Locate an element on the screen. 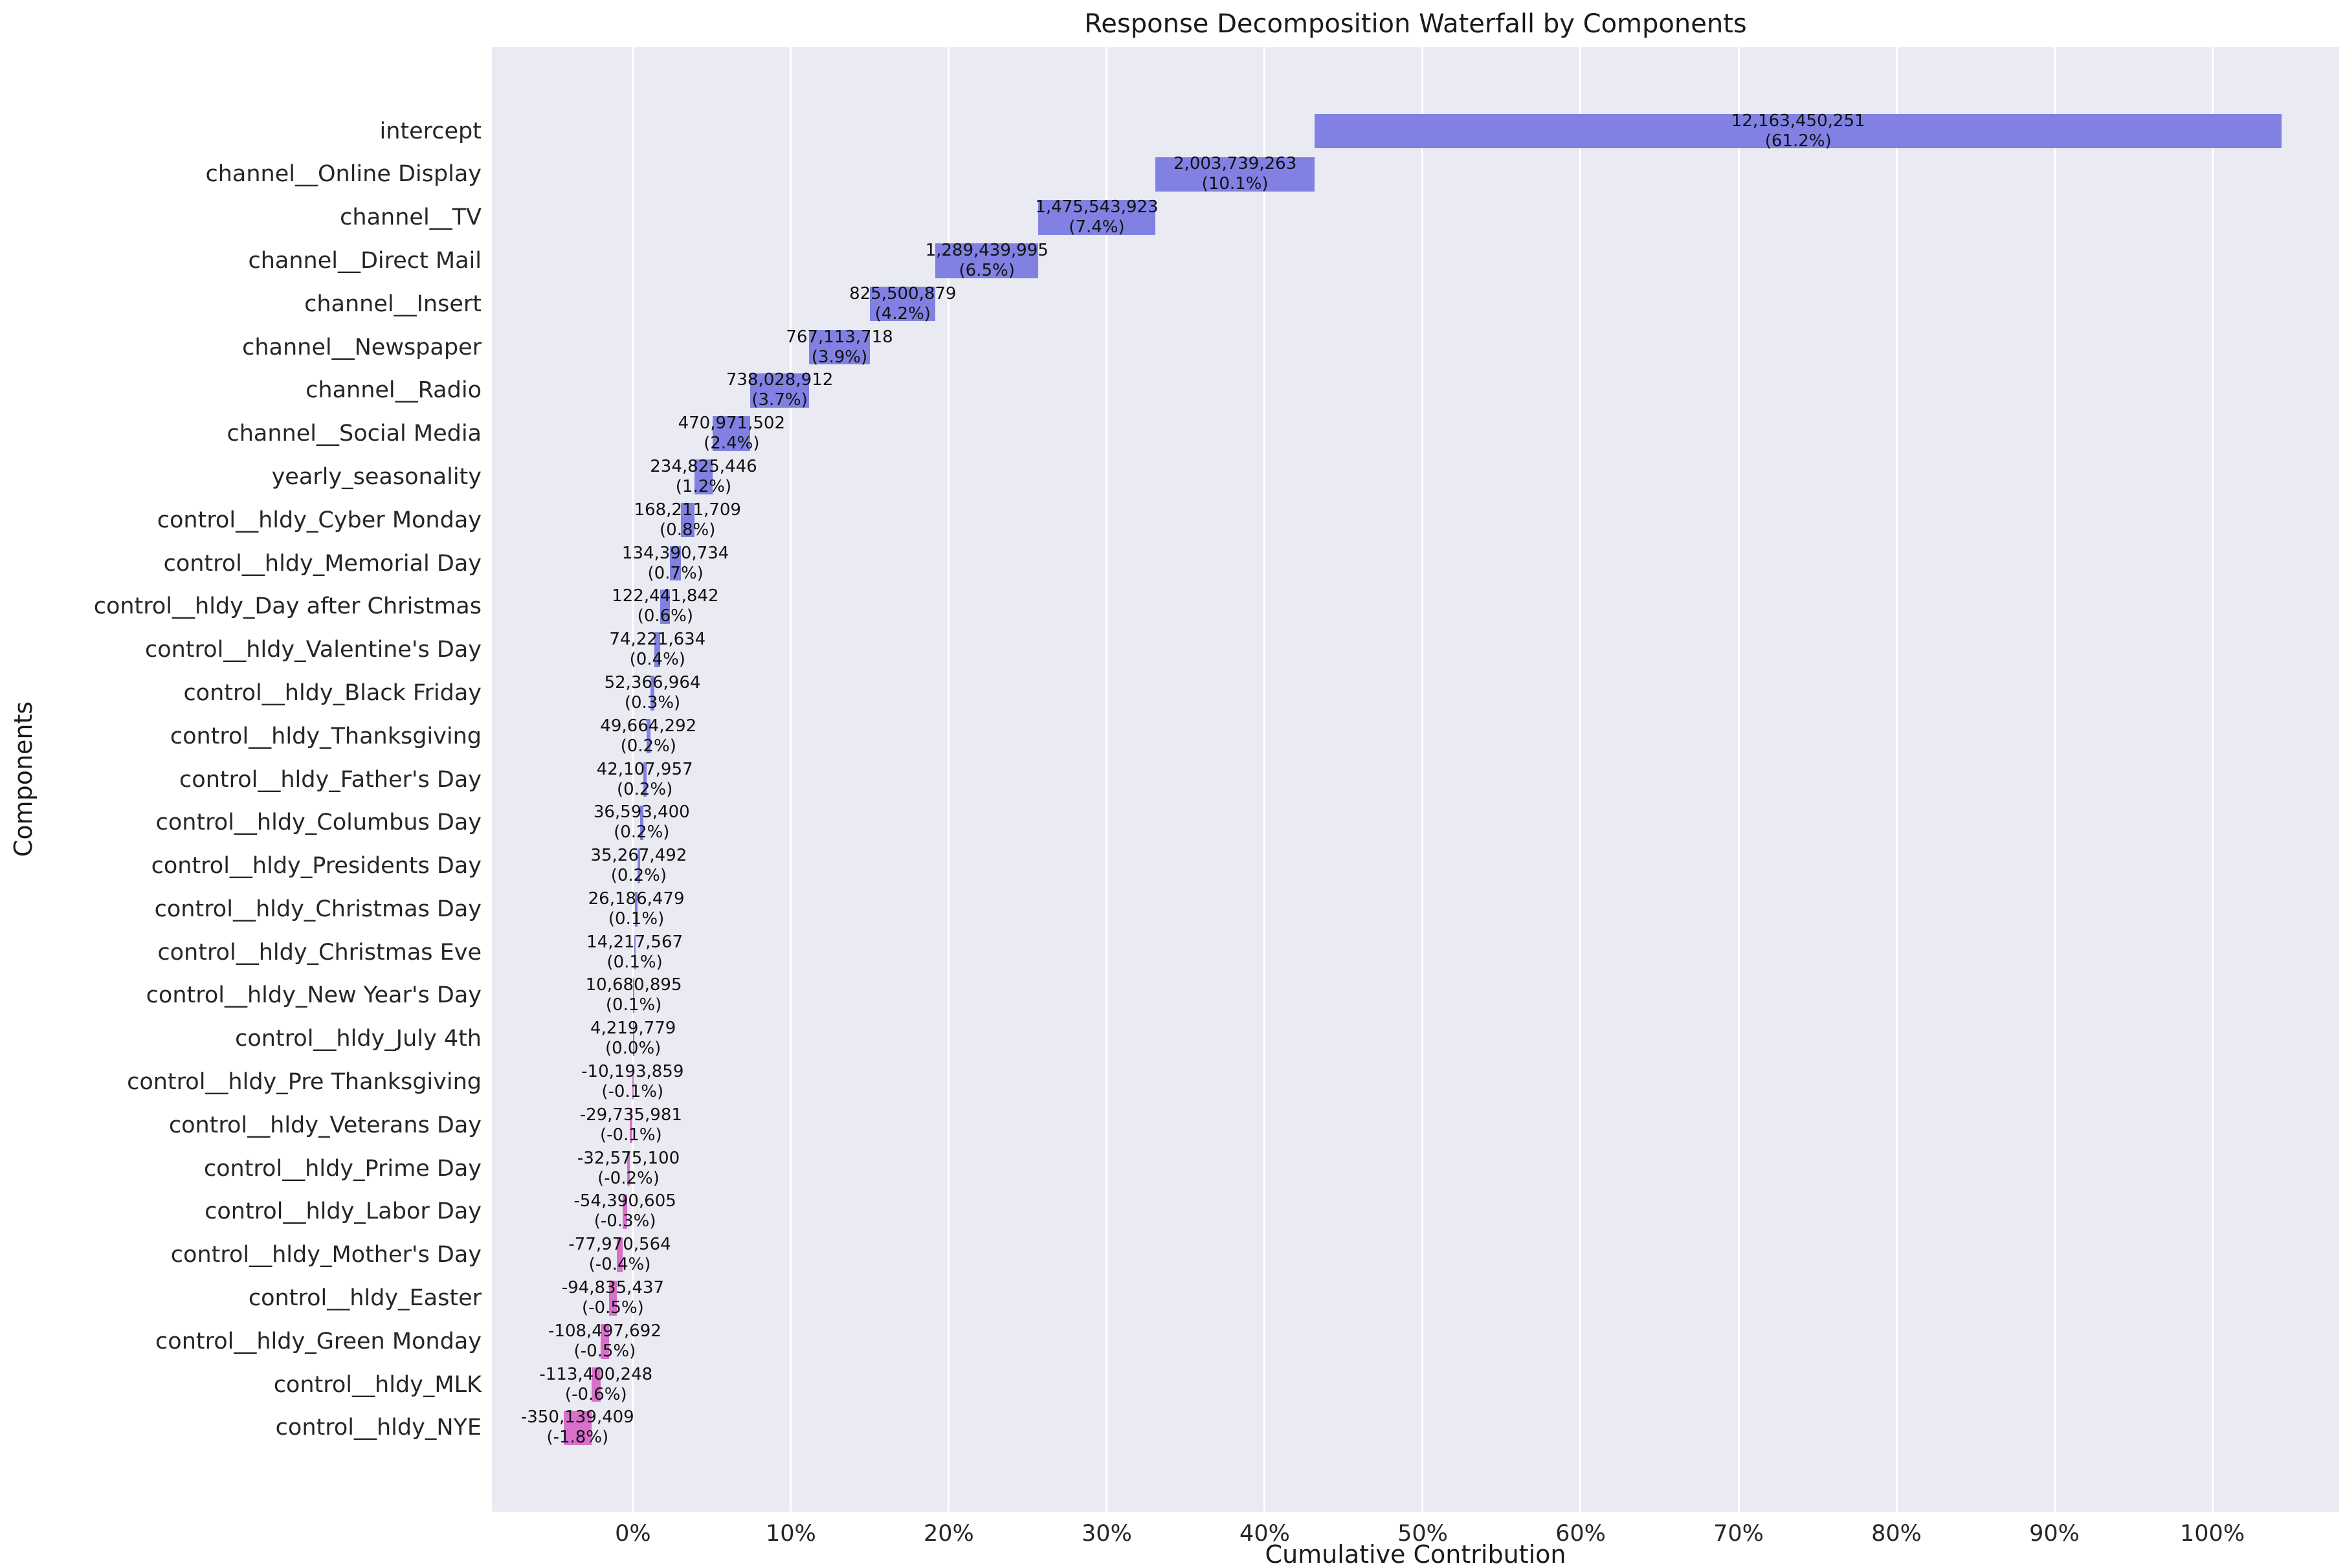 This screenshot has width=2345, height=1568. bar-value-label: 42,107,957 (0.2%) is located at coordinates (645, 780).